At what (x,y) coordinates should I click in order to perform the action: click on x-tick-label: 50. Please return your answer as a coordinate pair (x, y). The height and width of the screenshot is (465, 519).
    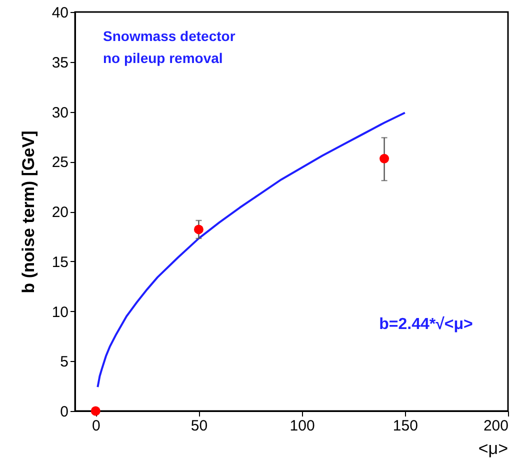
    Looking at the image, I should click on (199, 426).